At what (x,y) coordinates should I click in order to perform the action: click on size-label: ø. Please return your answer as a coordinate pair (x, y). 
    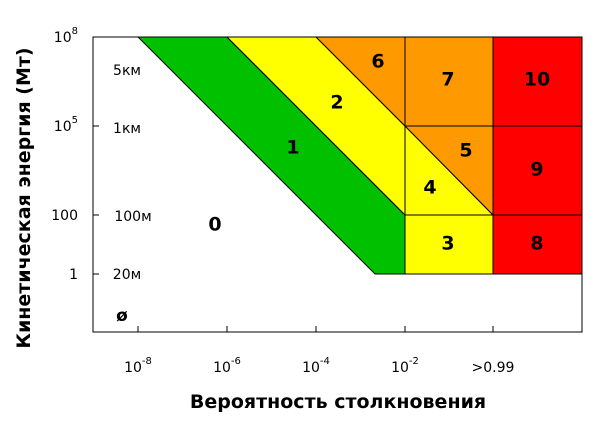
    Looking at the image, I should click on (122, 316).